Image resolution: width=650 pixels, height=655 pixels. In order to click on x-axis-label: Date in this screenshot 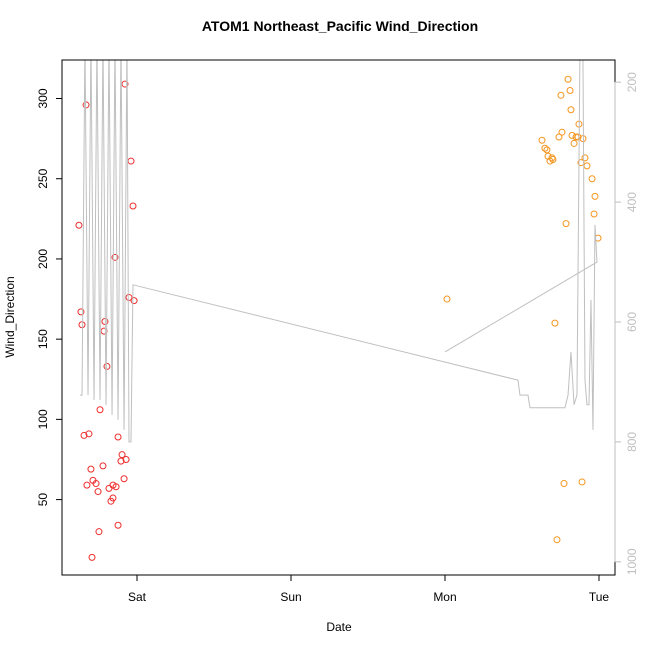, I will do `click(339, 627)`.